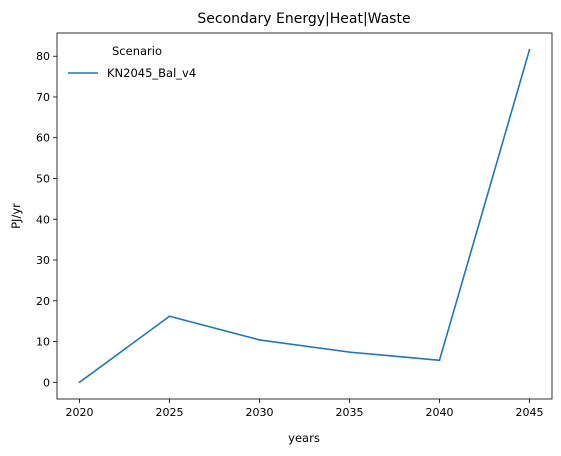 Image resolution: width=561 pixels, height=456 pixels. What do you see at coordinates (43, 179) in the screenshot?
I see `y-tick-label: 50` at bounding box center [43, 179].